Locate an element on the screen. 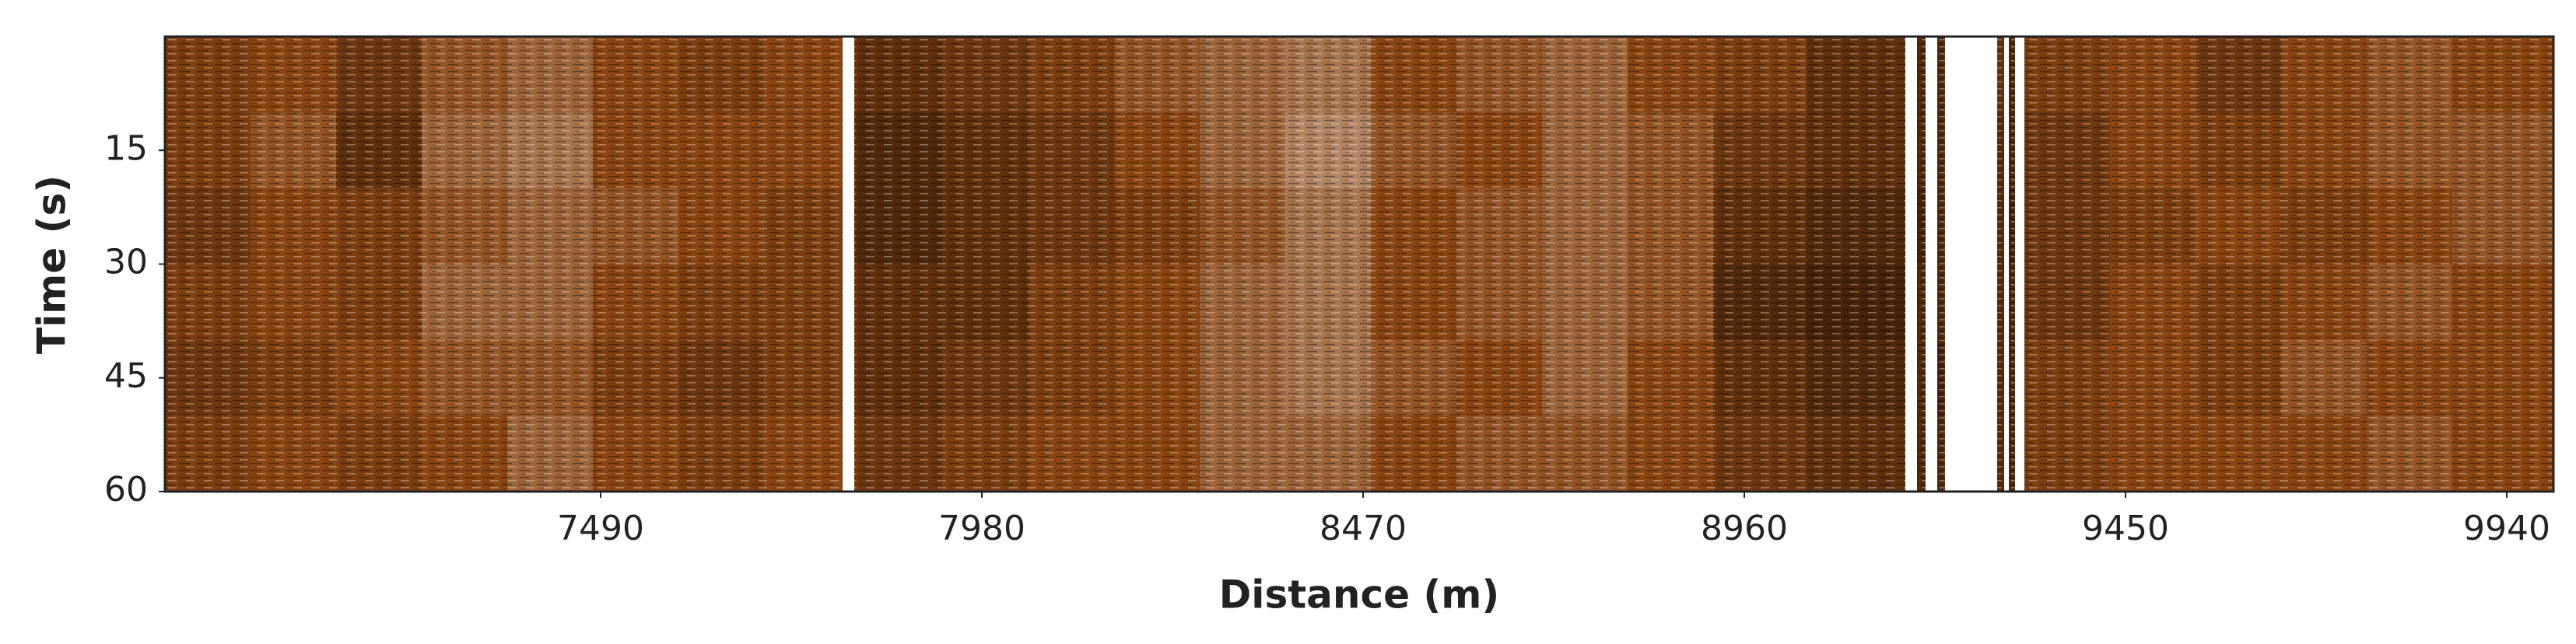  x-tick-label: 7490 is located at coordinates (600, 528).